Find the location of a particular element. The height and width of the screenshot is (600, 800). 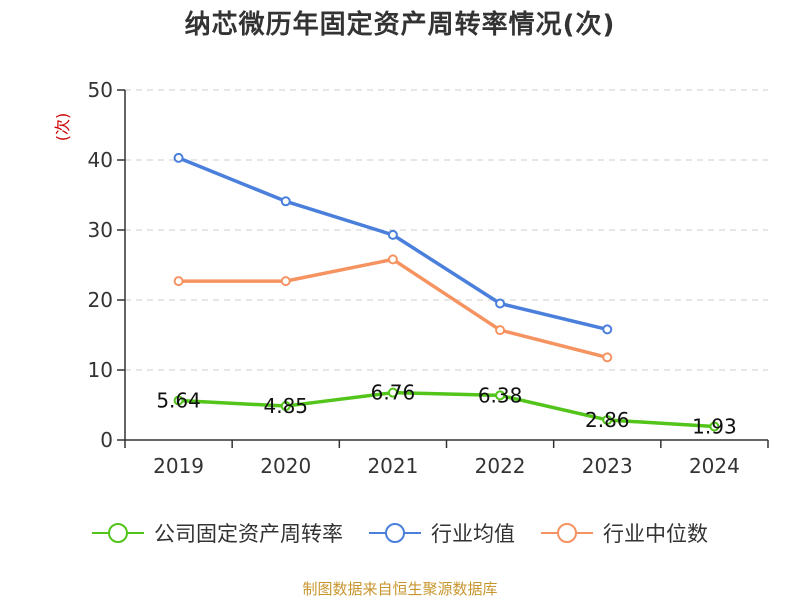

y-tick-label: 30 is located at coordinates (100, 230).